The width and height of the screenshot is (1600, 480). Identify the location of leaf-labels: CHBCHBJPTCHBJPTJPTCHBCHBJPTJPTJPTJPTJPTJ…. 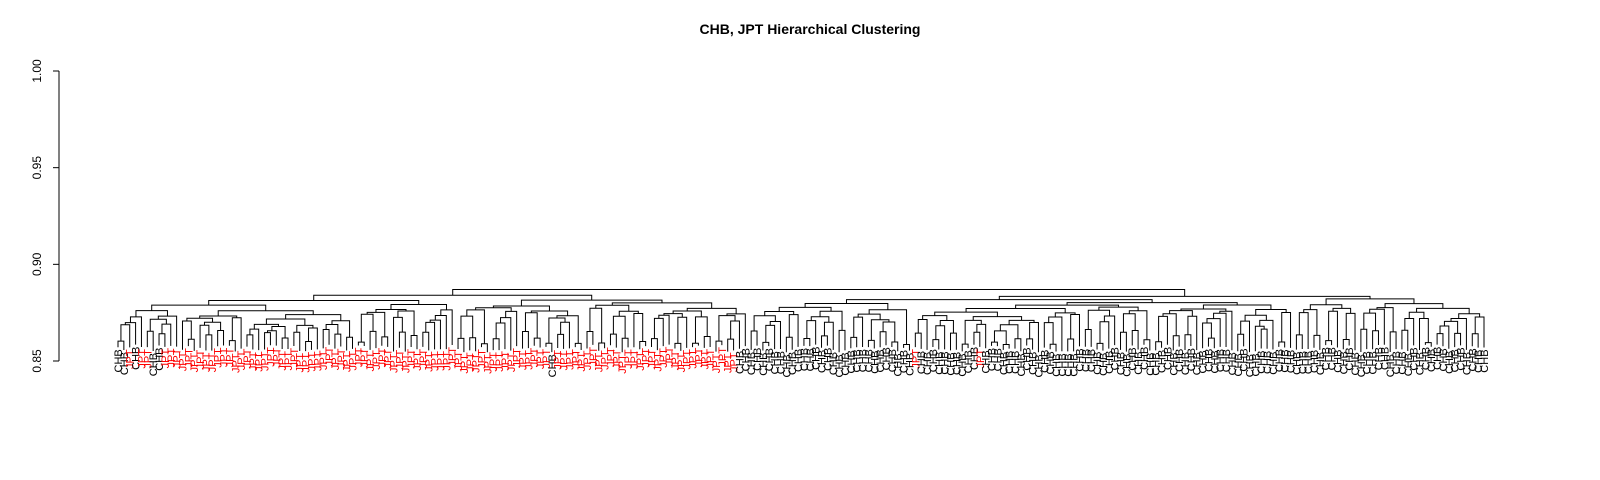
(802, 361).